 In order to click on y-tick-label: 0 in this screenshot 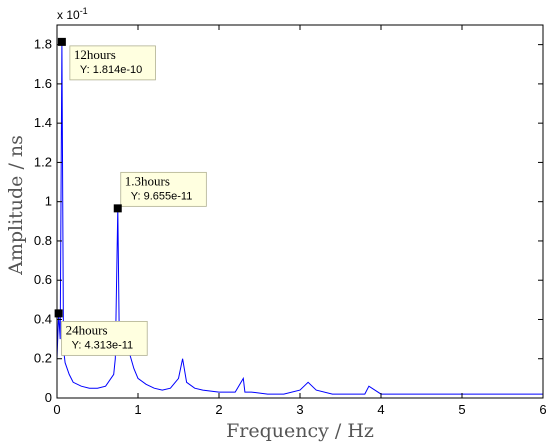, I will do `click(48, 397)`.